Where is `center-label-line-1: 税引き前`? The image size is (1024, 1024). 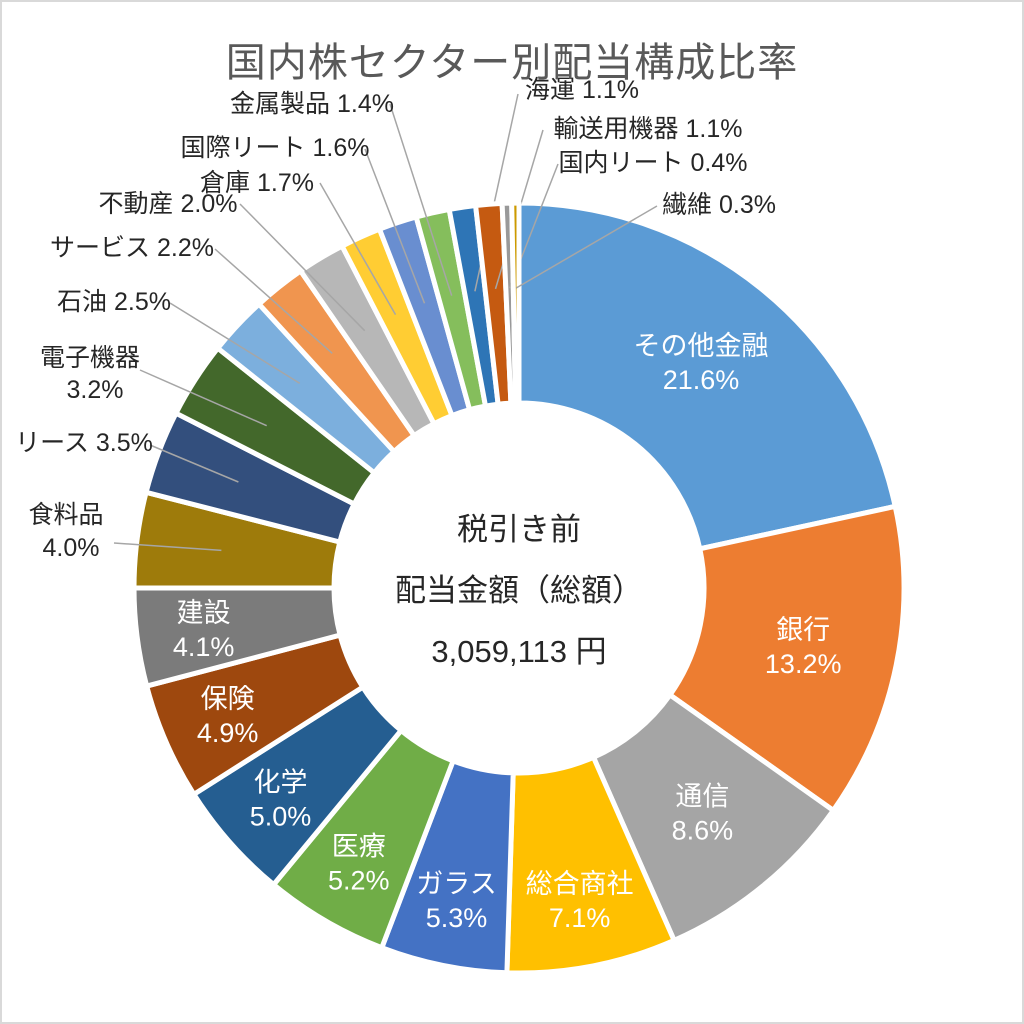
center-label-line-1: 税引き前 is located at coordinates (519, 529).